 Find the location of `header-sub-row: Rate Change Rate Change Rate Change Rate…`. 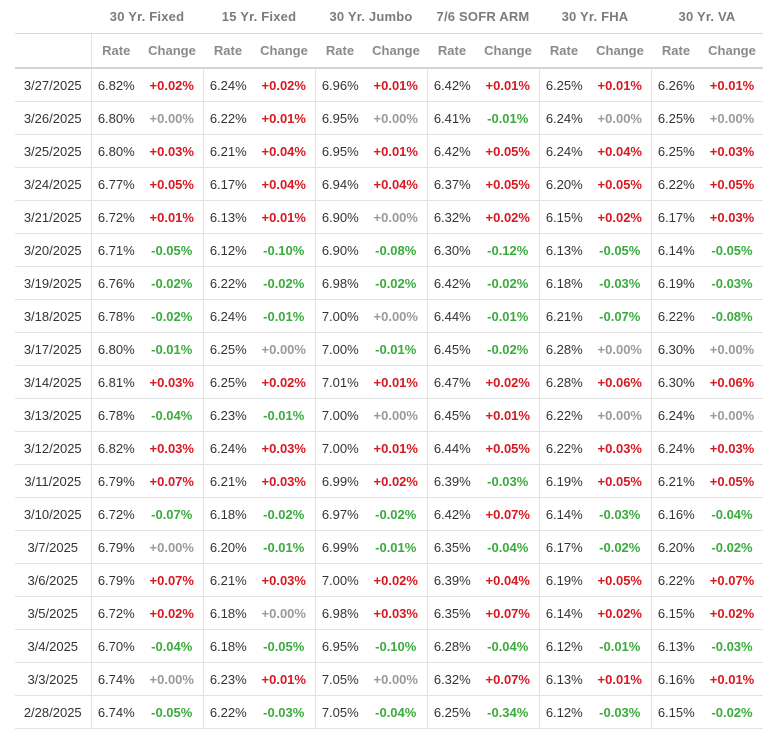

header-sub-row: Rate Change Rate Change Rate Change Rate… is located at coordinates (389, 51).